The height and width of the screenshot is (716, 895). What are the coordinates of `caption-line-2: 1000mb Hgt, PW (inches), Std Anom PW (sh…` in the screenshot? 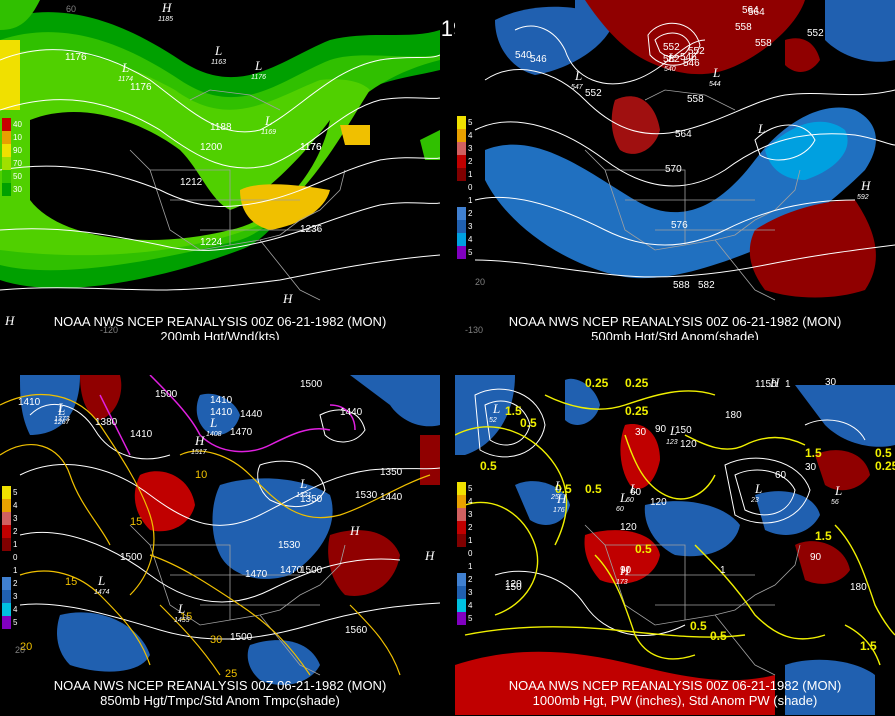 It's located at (675, 700).